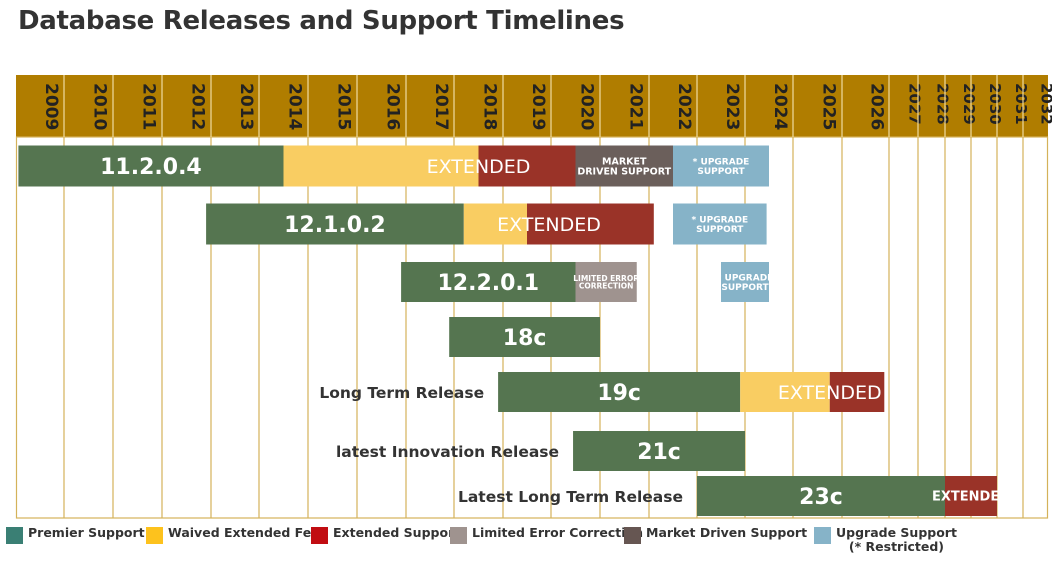  Describe the element at coordinates (877, 106) in the screenshot. I see `year-label-2026: 2026` at that location.